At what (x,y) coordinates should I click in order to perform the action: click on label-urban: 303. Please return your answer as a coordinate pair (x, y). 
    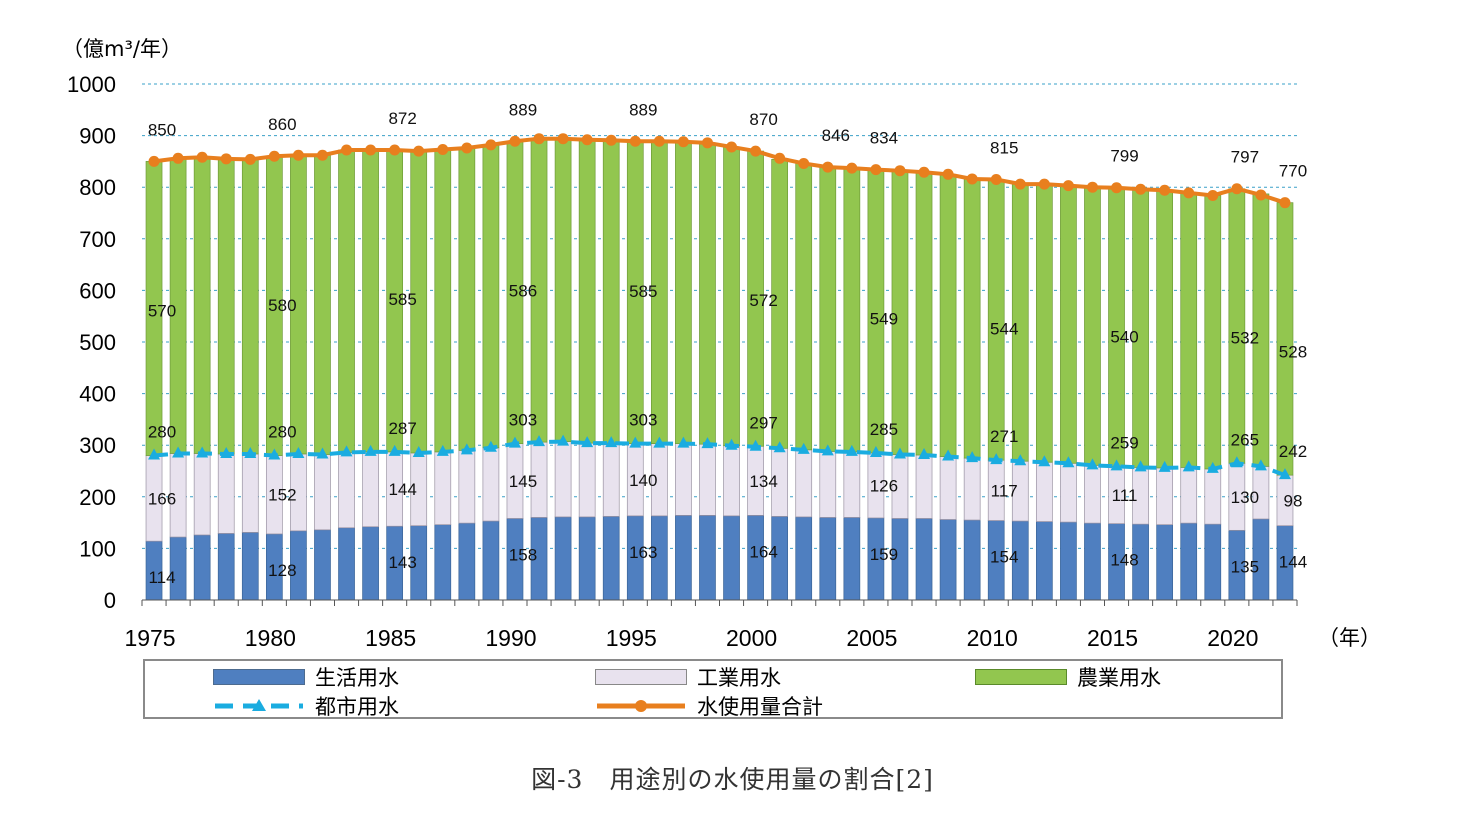
    Looking at the image, I should click on (643, 420).